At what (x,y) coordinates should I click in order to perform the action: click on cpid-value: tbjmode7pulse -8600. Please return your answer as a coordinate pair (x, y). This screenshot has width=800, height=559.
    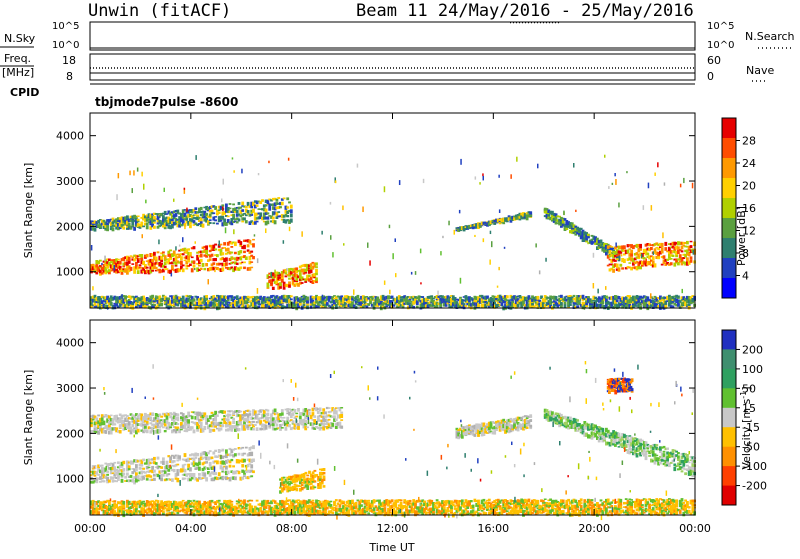
    Looking at the image, I should click on (166, 102).